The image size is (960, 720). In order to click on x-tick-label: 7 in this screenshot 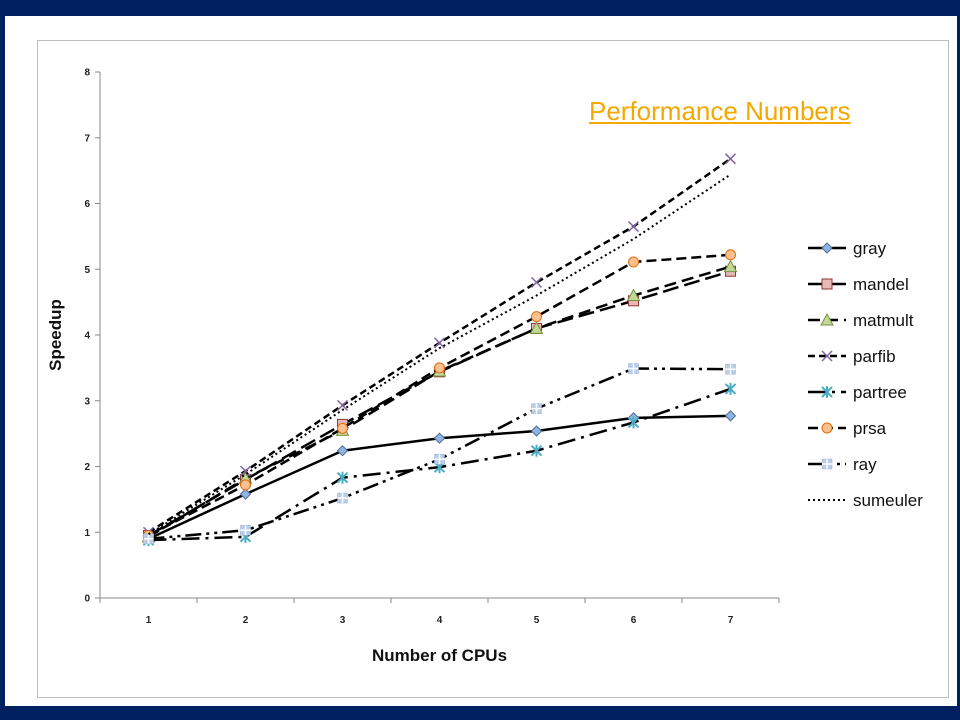, I will do `click(731, 620)`.